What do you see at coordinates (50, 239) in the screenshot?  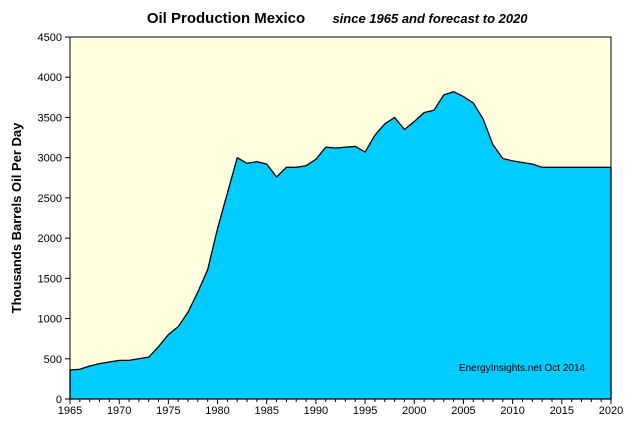 I see `y-tick-label: 2000` at bounding box center [50, 239].